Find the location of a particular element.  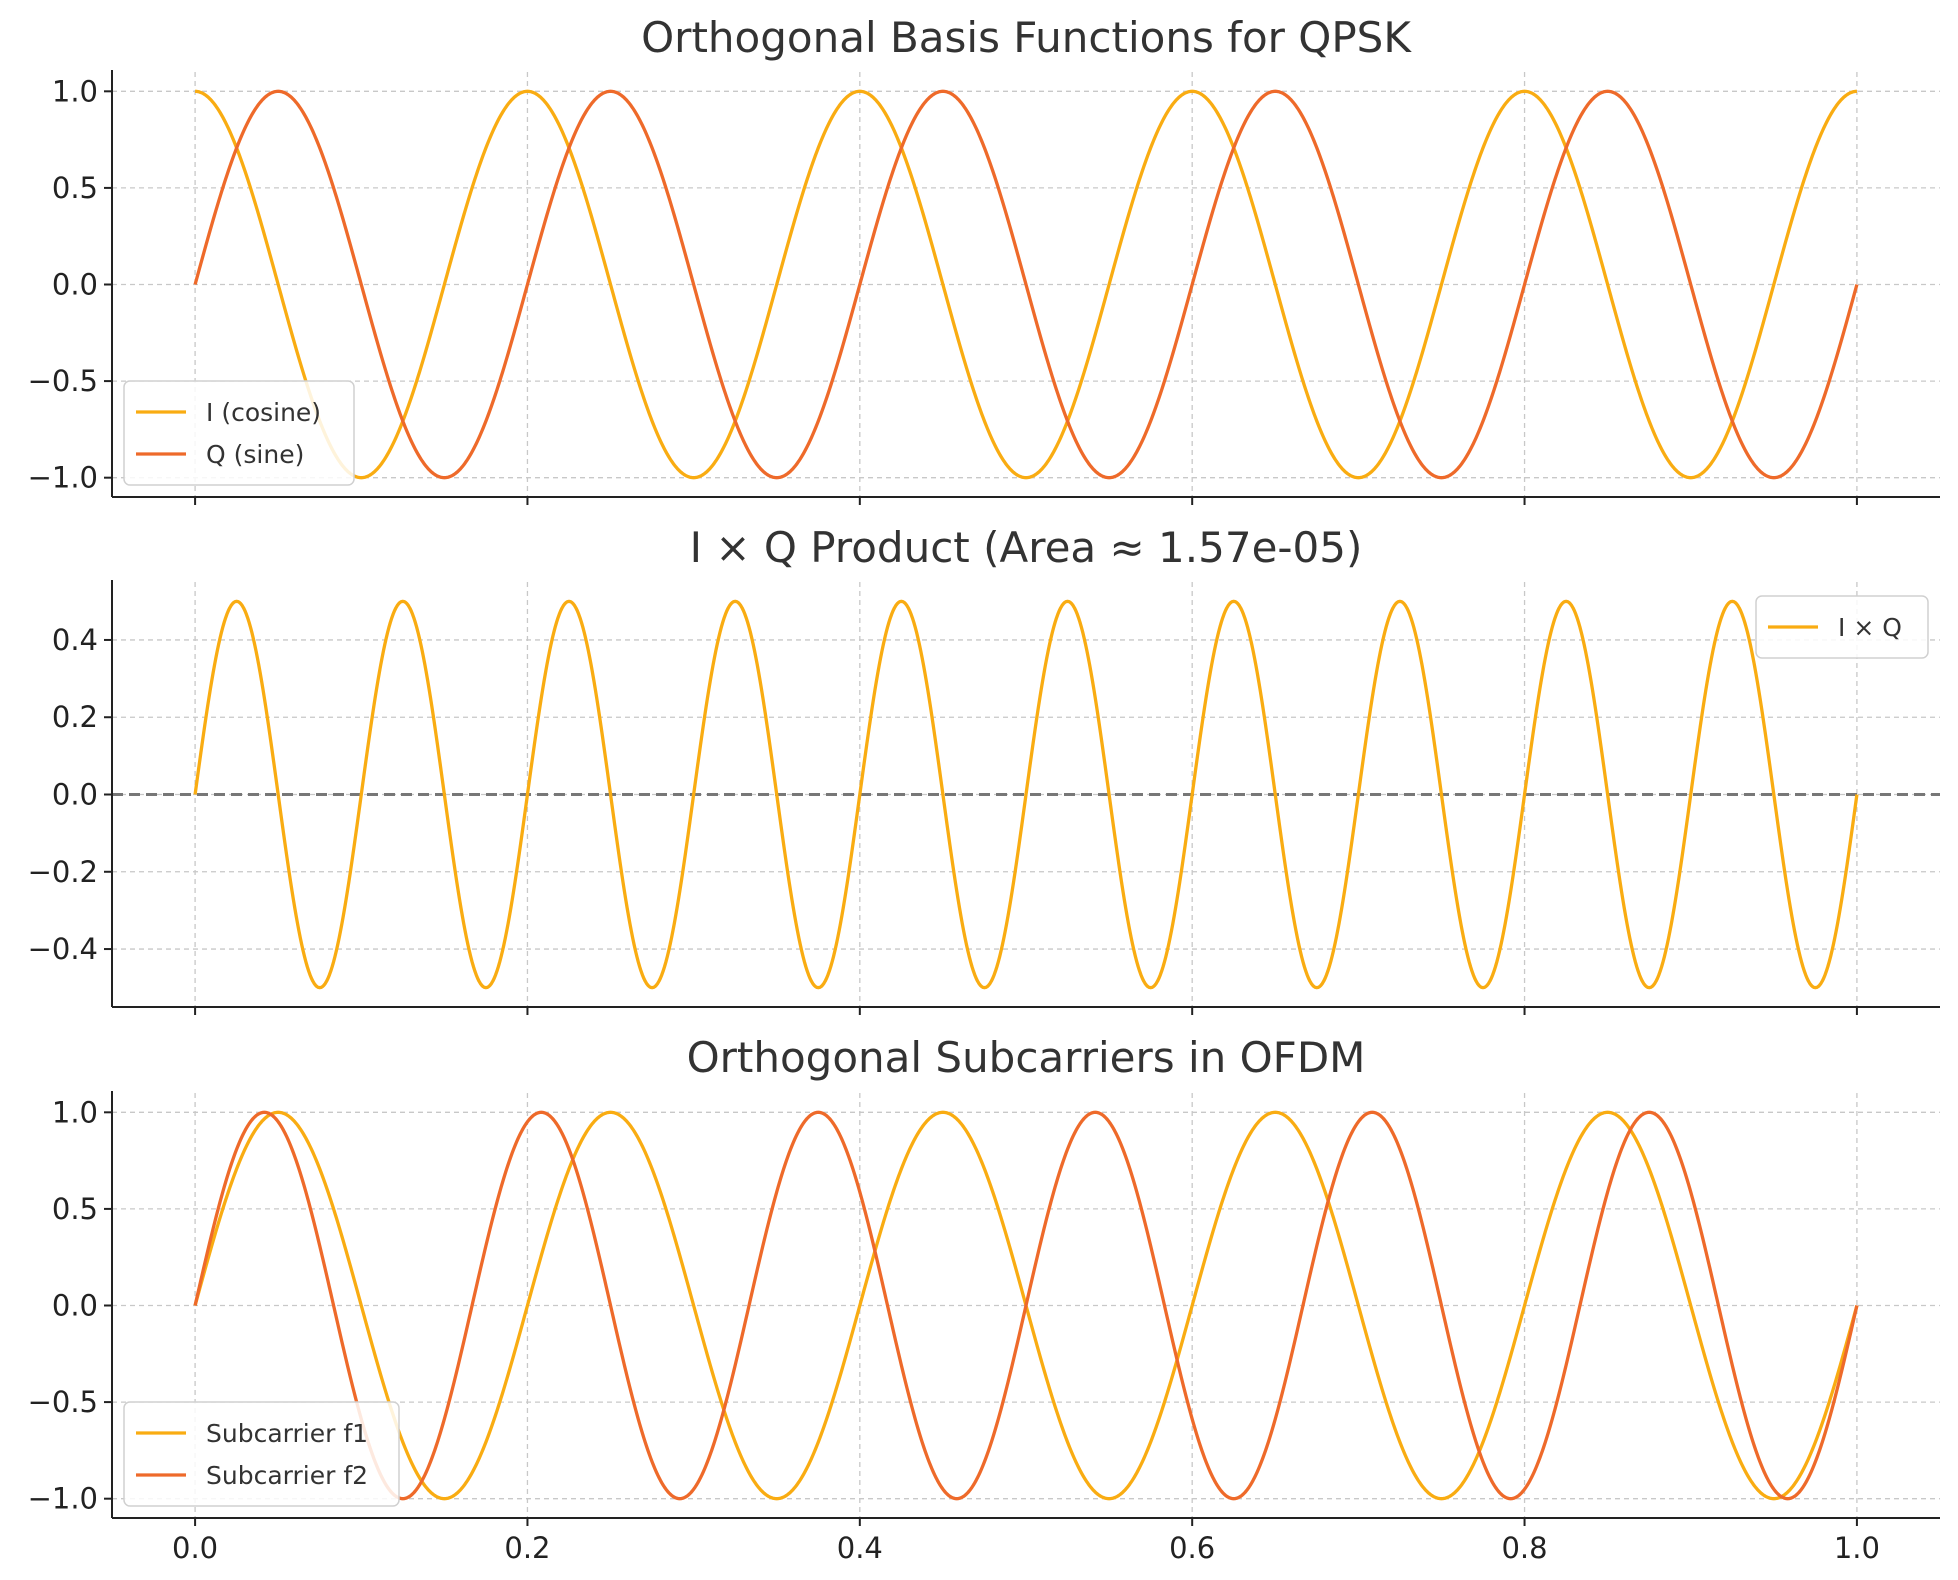

legend: I (cosine) Q (sine) is located at coordinates (239, 433).